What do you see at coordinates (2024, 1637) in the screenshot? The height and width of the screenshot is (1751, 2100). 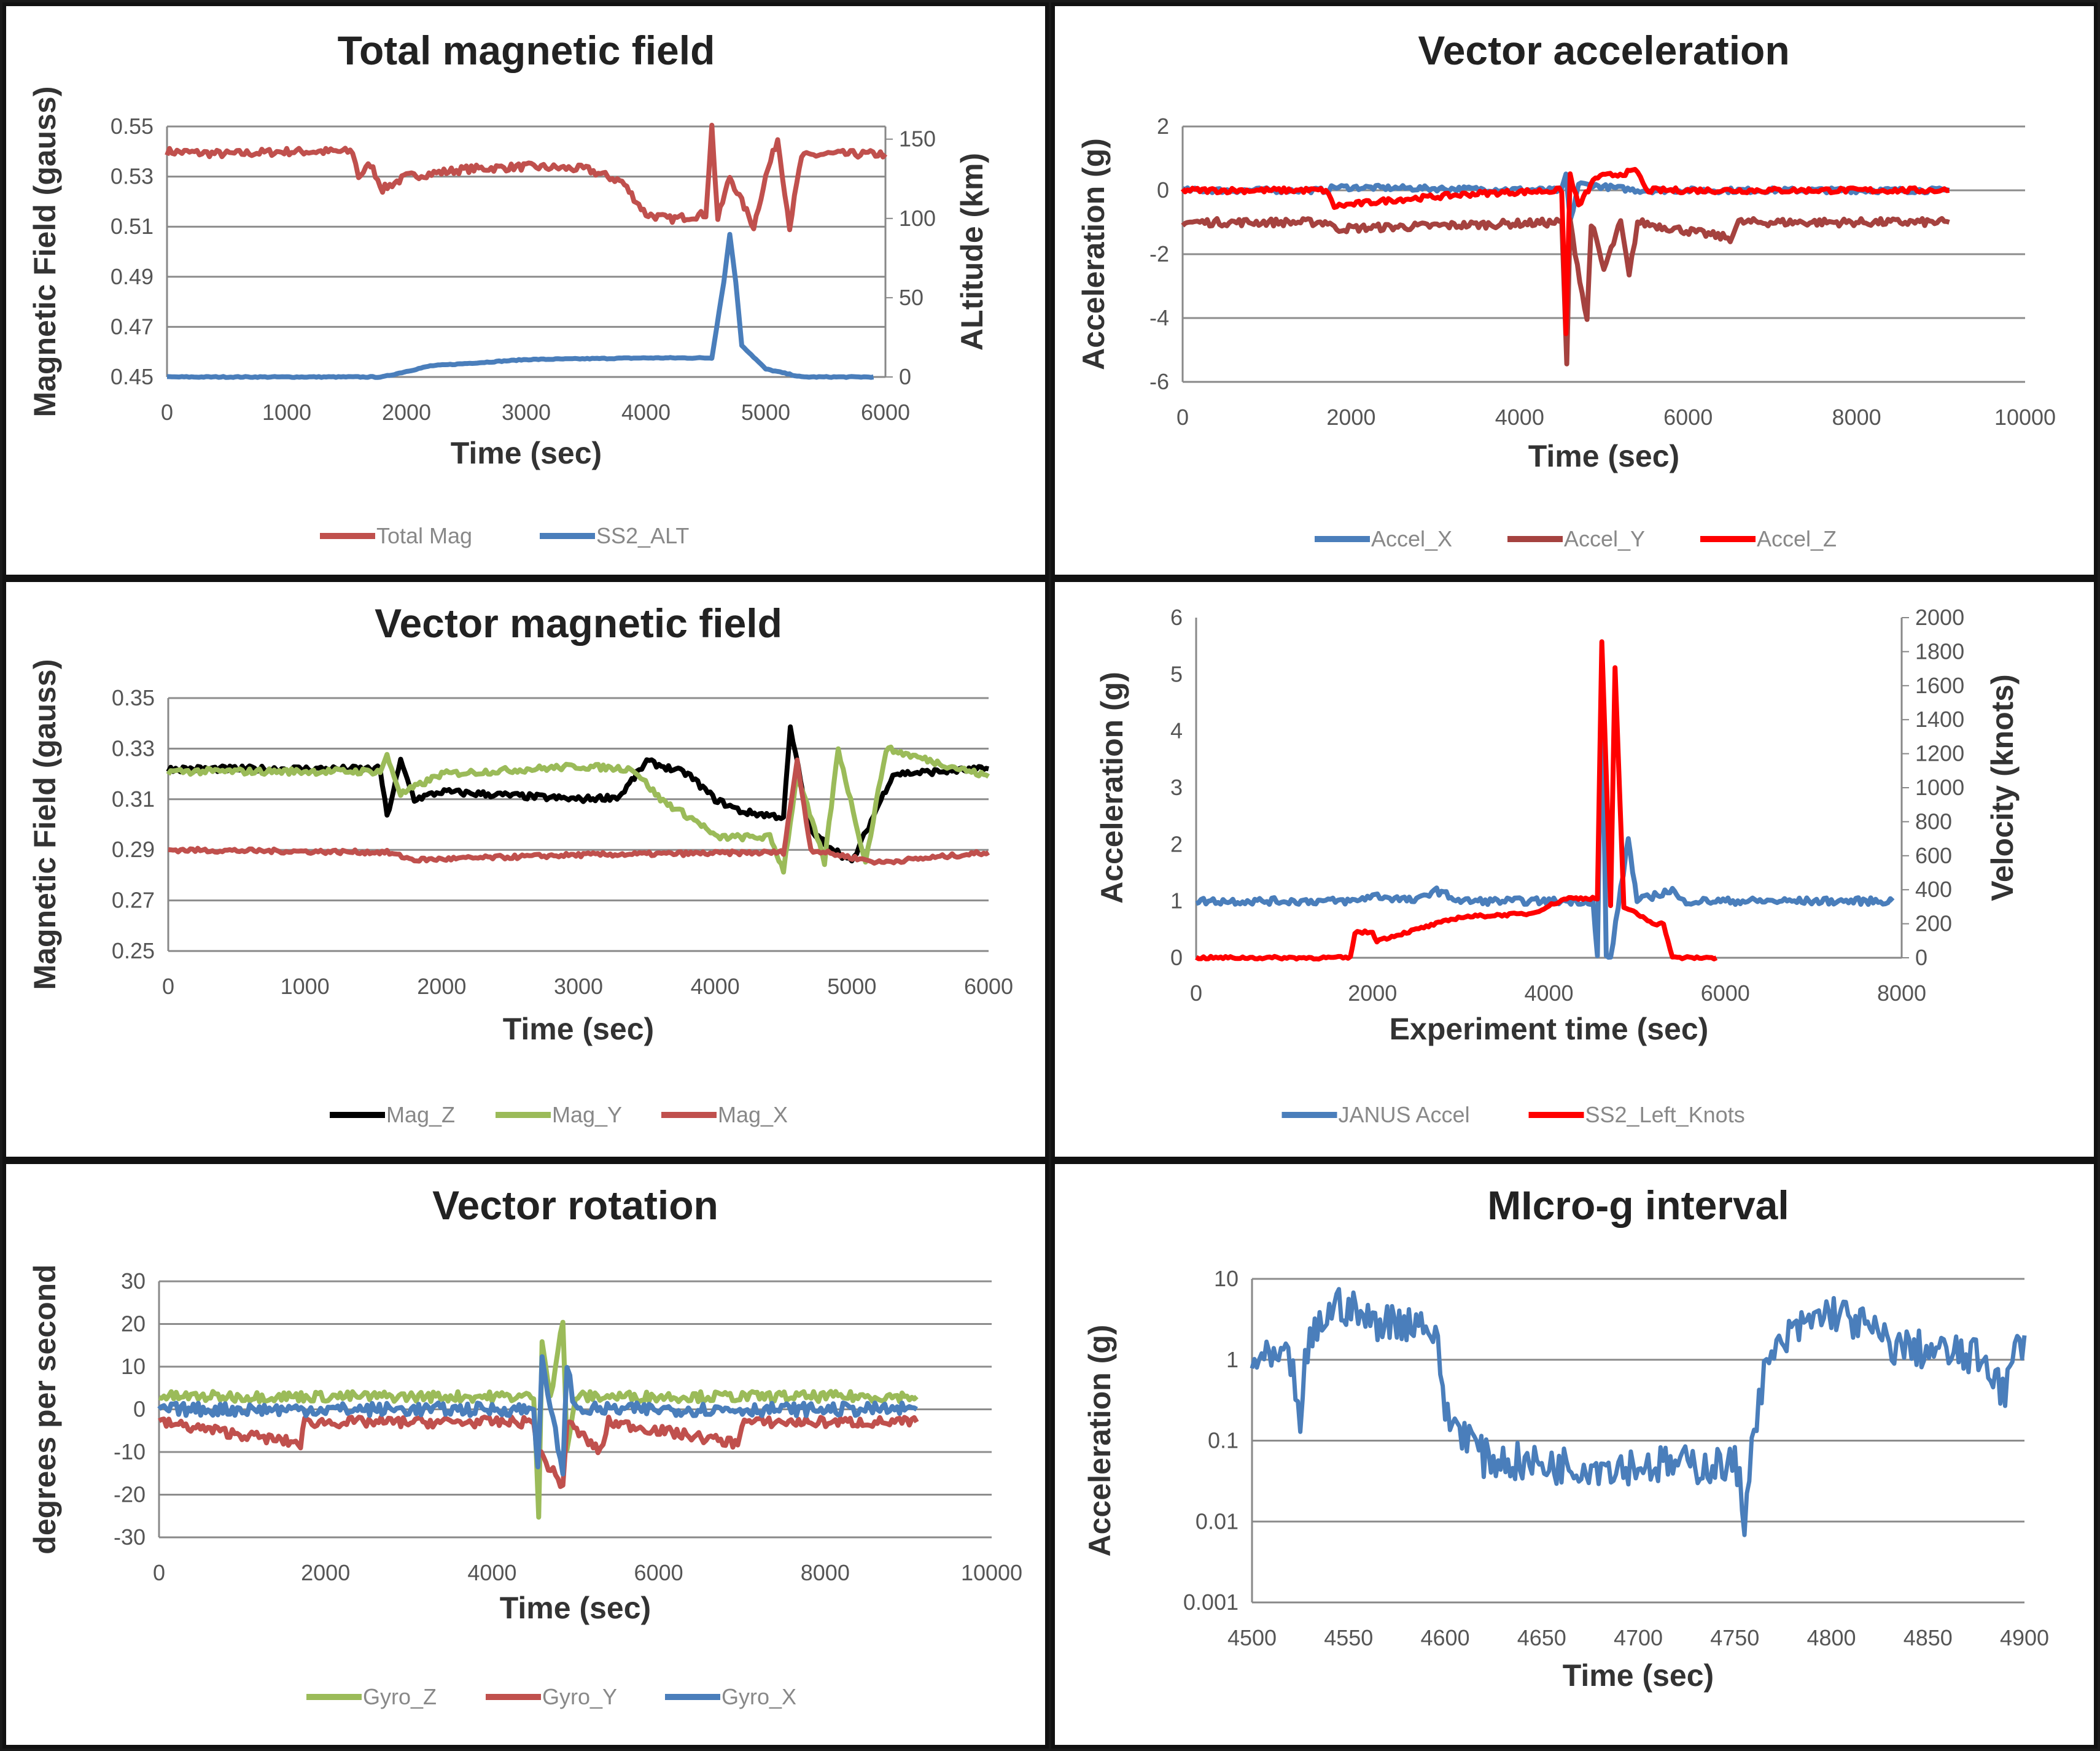 I see `x-tick-label: 4900` at bounding box center [2024, 1637].